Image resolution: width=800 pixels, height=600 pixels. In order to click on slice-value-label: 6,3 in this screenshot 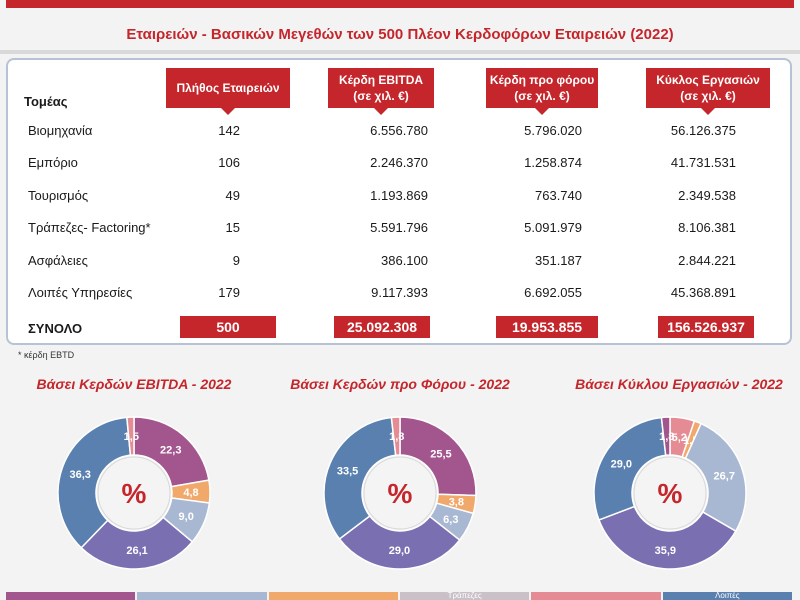, I will do `click(450, 520)`.